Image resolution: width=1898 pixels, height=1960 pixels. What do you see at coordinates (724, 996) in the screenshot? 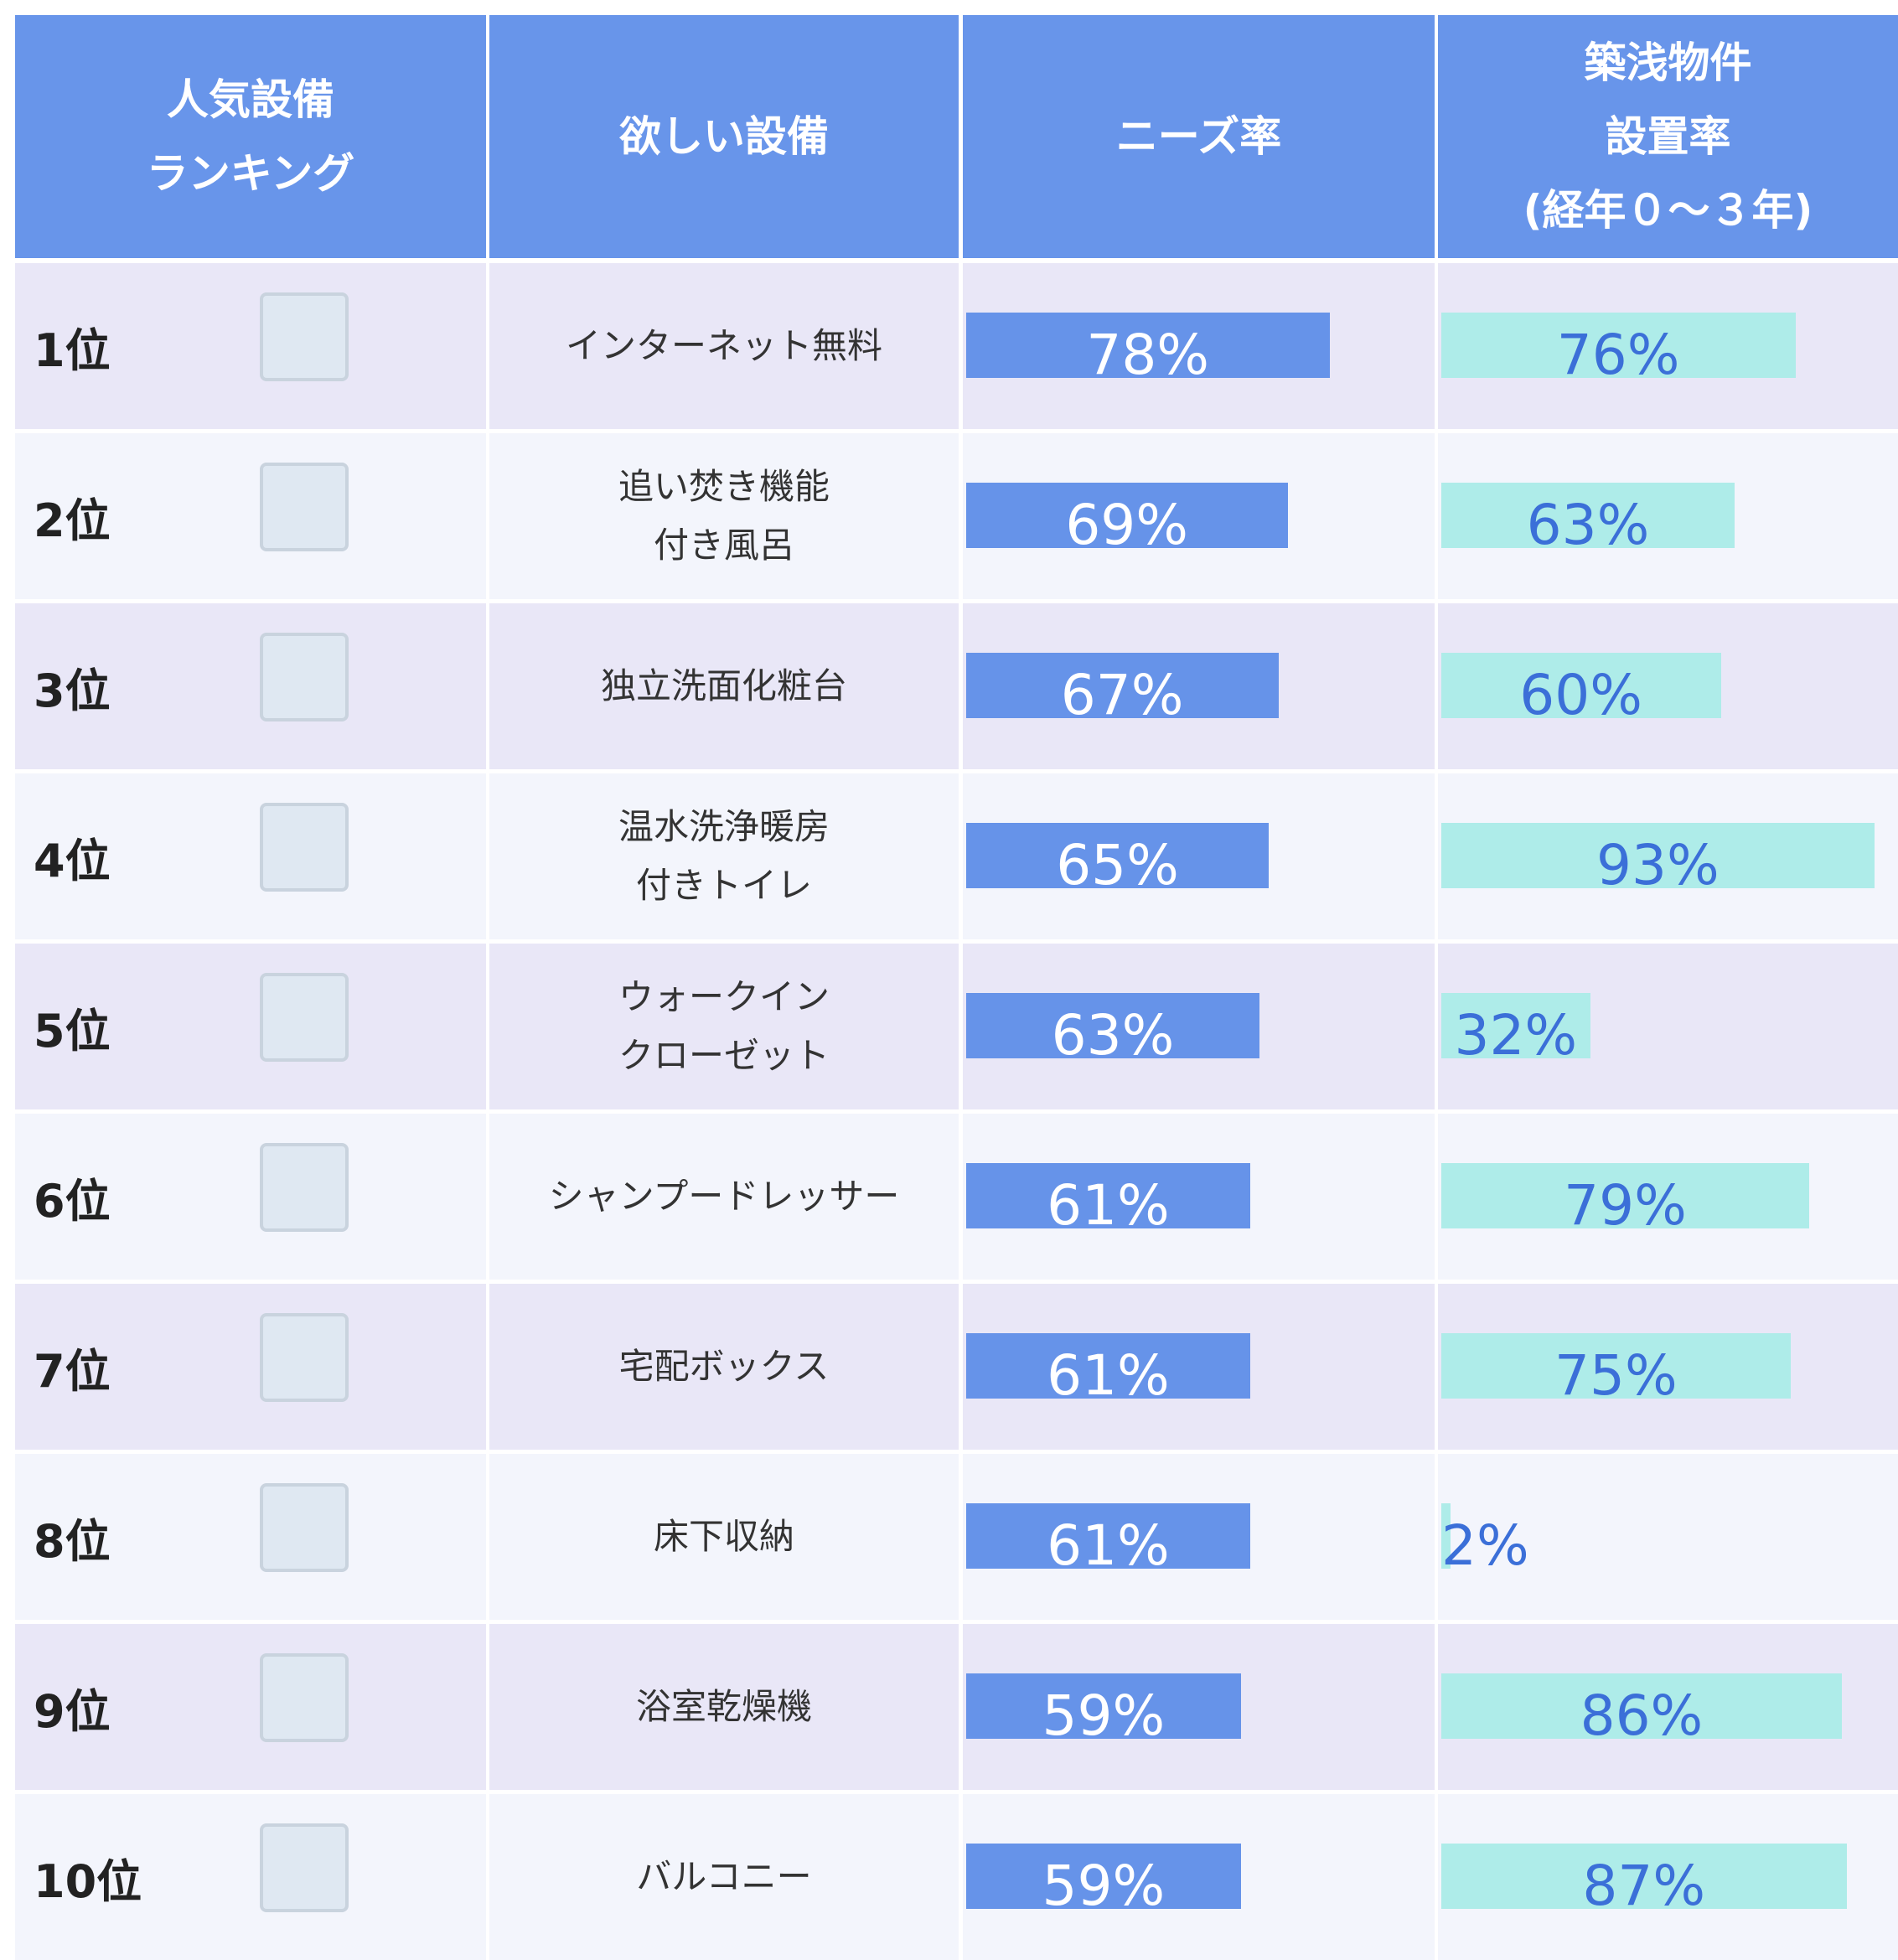
I see `text: ウォークイン` at bounding box center [724, 996].